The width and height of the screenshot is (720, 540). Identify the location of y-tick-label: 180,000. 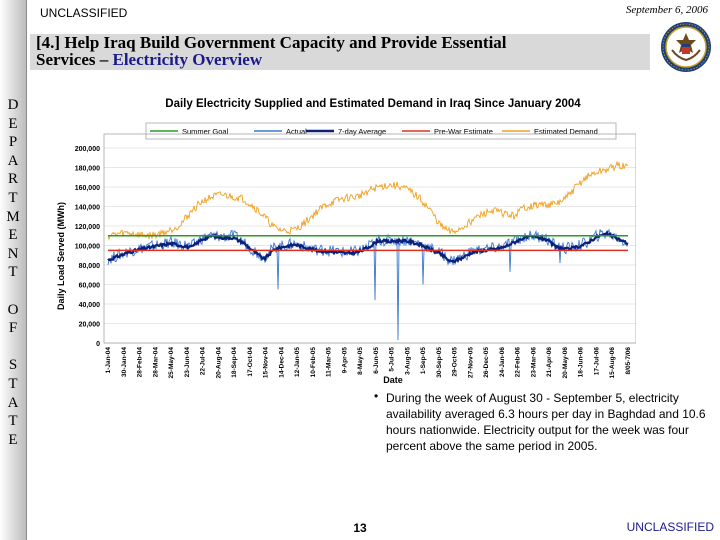
(87, 169).